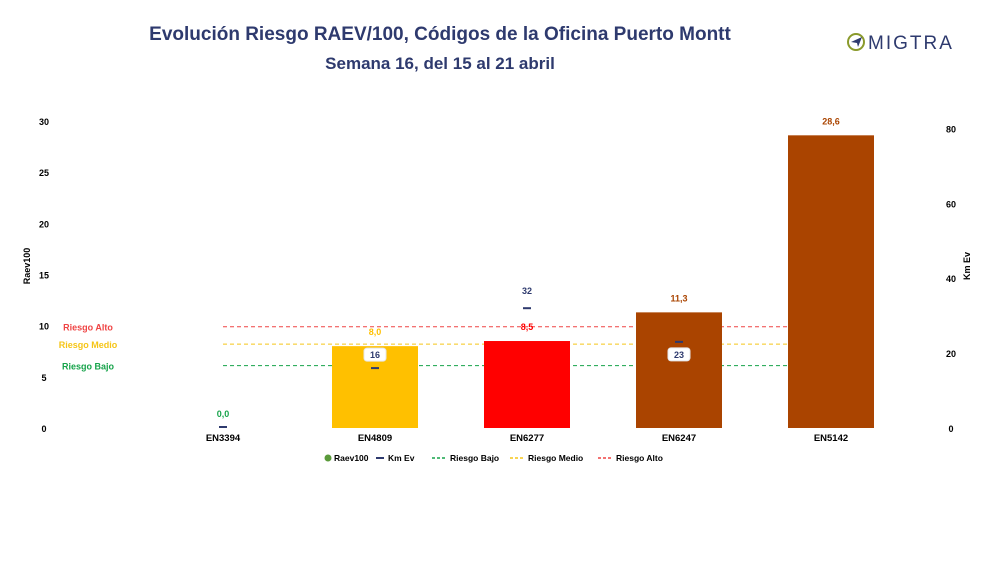 This screenshot has width=996, height=576. I want to click on threshold-label: Riesgo Bajo, so click(88, 367).